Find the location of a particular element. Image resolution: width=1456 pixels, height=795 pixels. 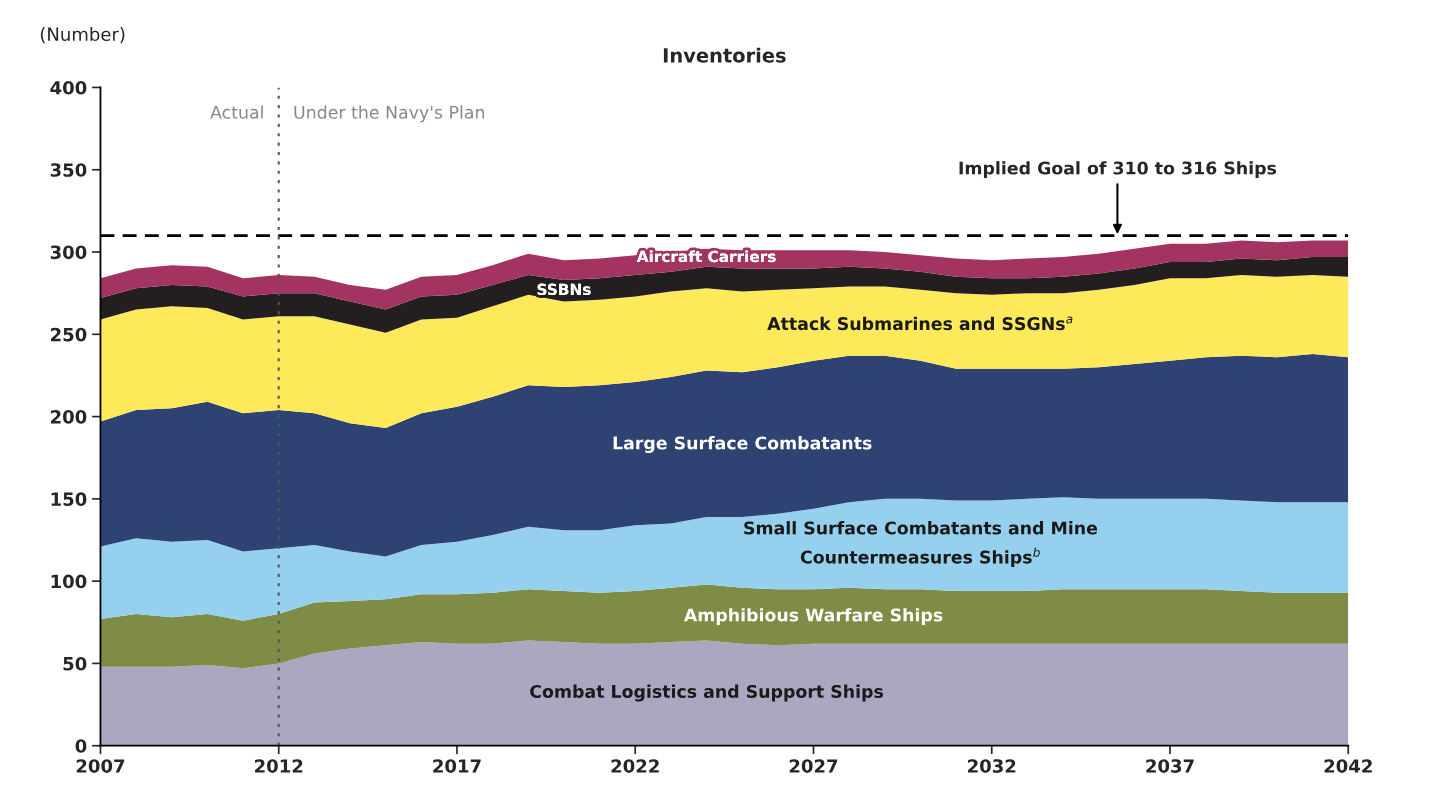

x-tick-label: 2017 is located at coordinates (457, 766).